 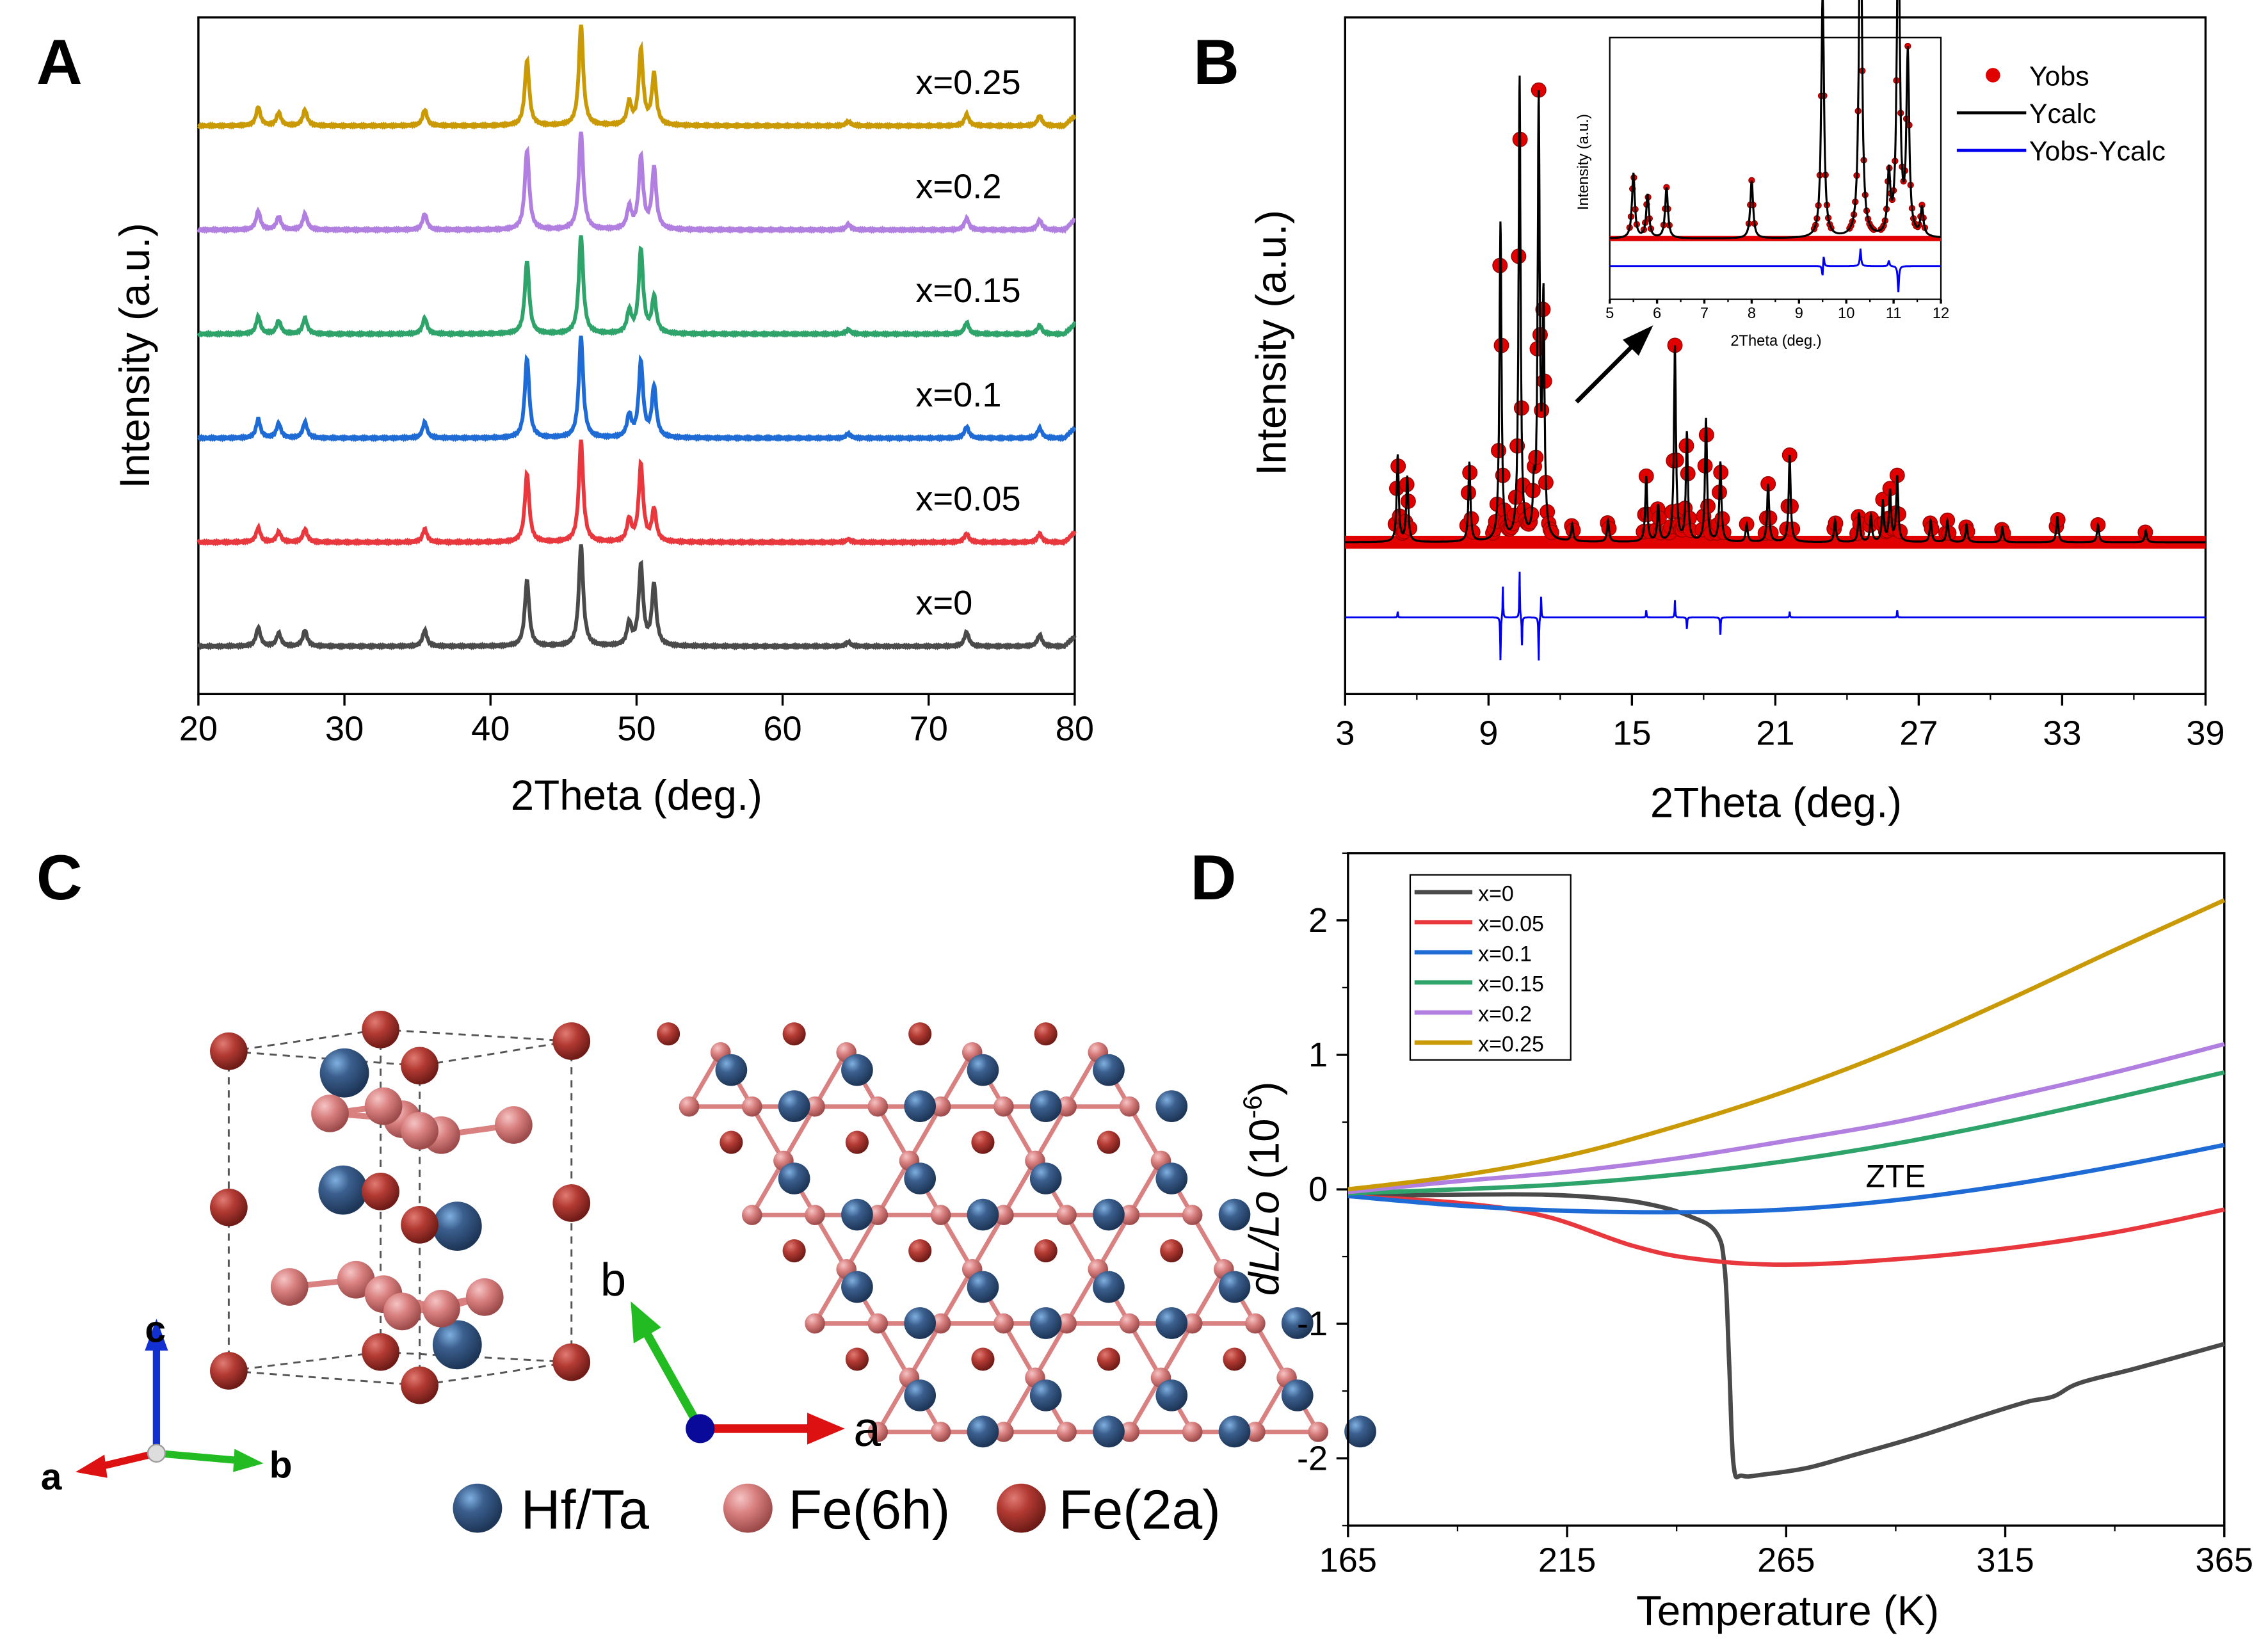 I want to click on legend-label-x=0: x=0, so click(x=1496, y=893).